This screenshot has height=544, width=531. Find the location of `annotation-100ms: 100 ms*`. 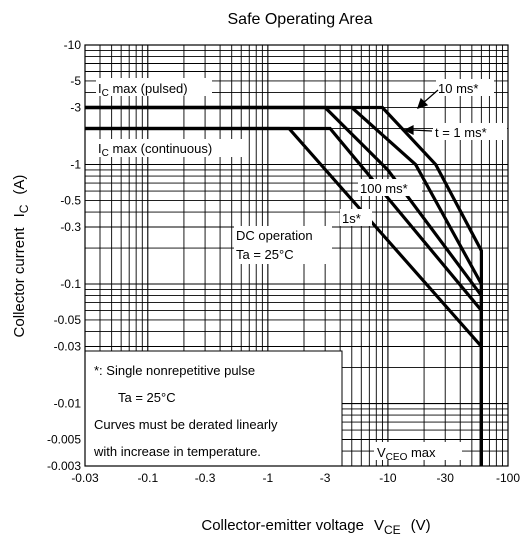

annotation-100ms: 100 ms* is located at coordinates (390, 187).